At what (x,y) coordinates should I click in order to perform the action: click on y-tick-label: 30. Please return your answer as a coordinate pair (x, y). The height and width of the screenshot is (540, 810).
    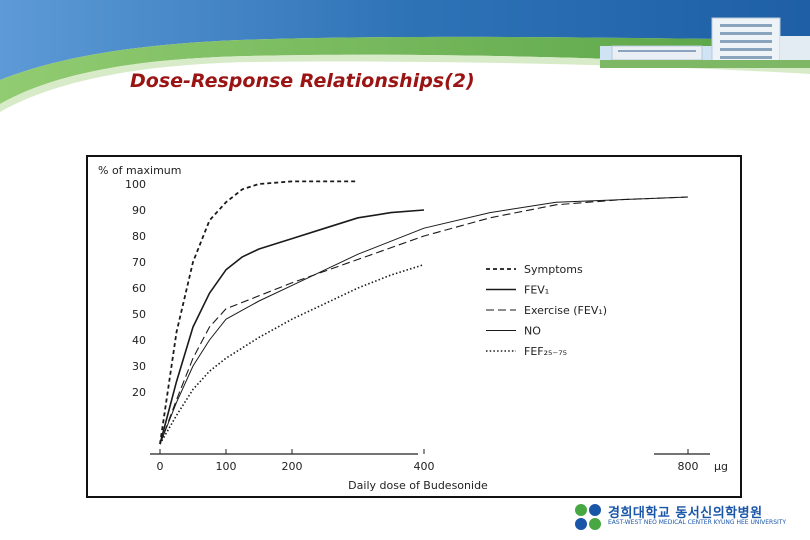
    Looking at the image, I should click on (139, 366).